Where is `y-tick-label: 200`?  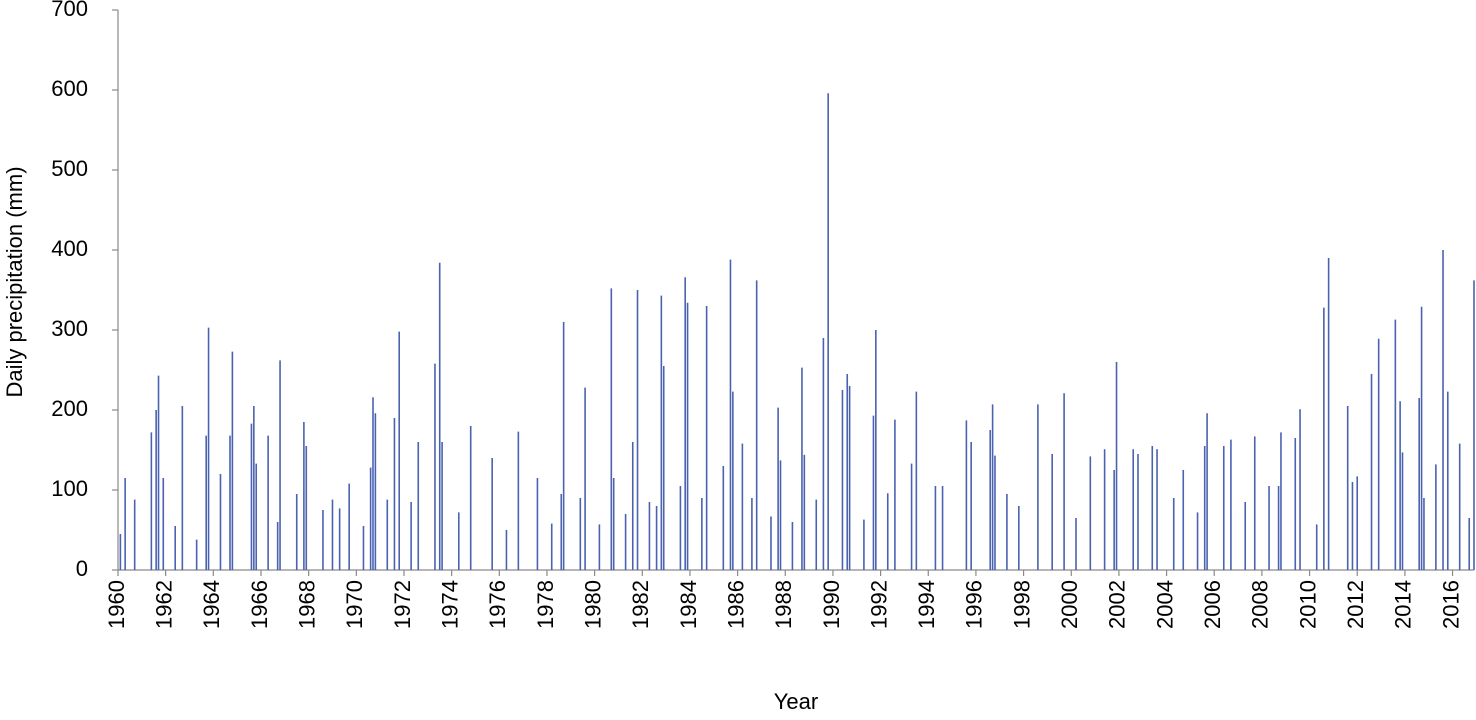
y-tick-label: 200 is located at coordinates (69, 408).